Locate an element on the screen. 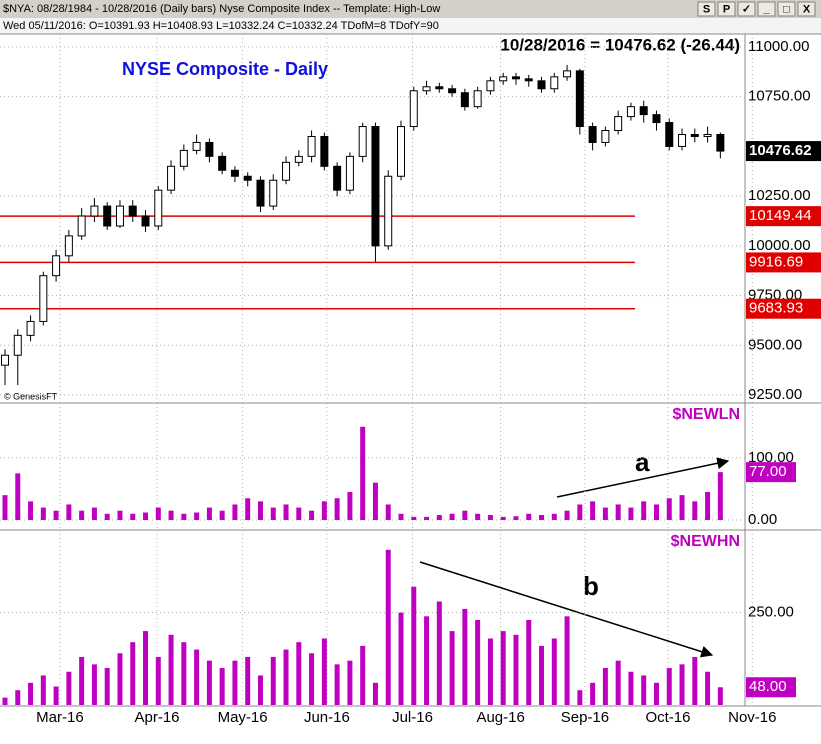 Image resolution: width=821 pixels, height=744 pixels. y-tick-label: 10000.00 is located at coordinates (779, 245).